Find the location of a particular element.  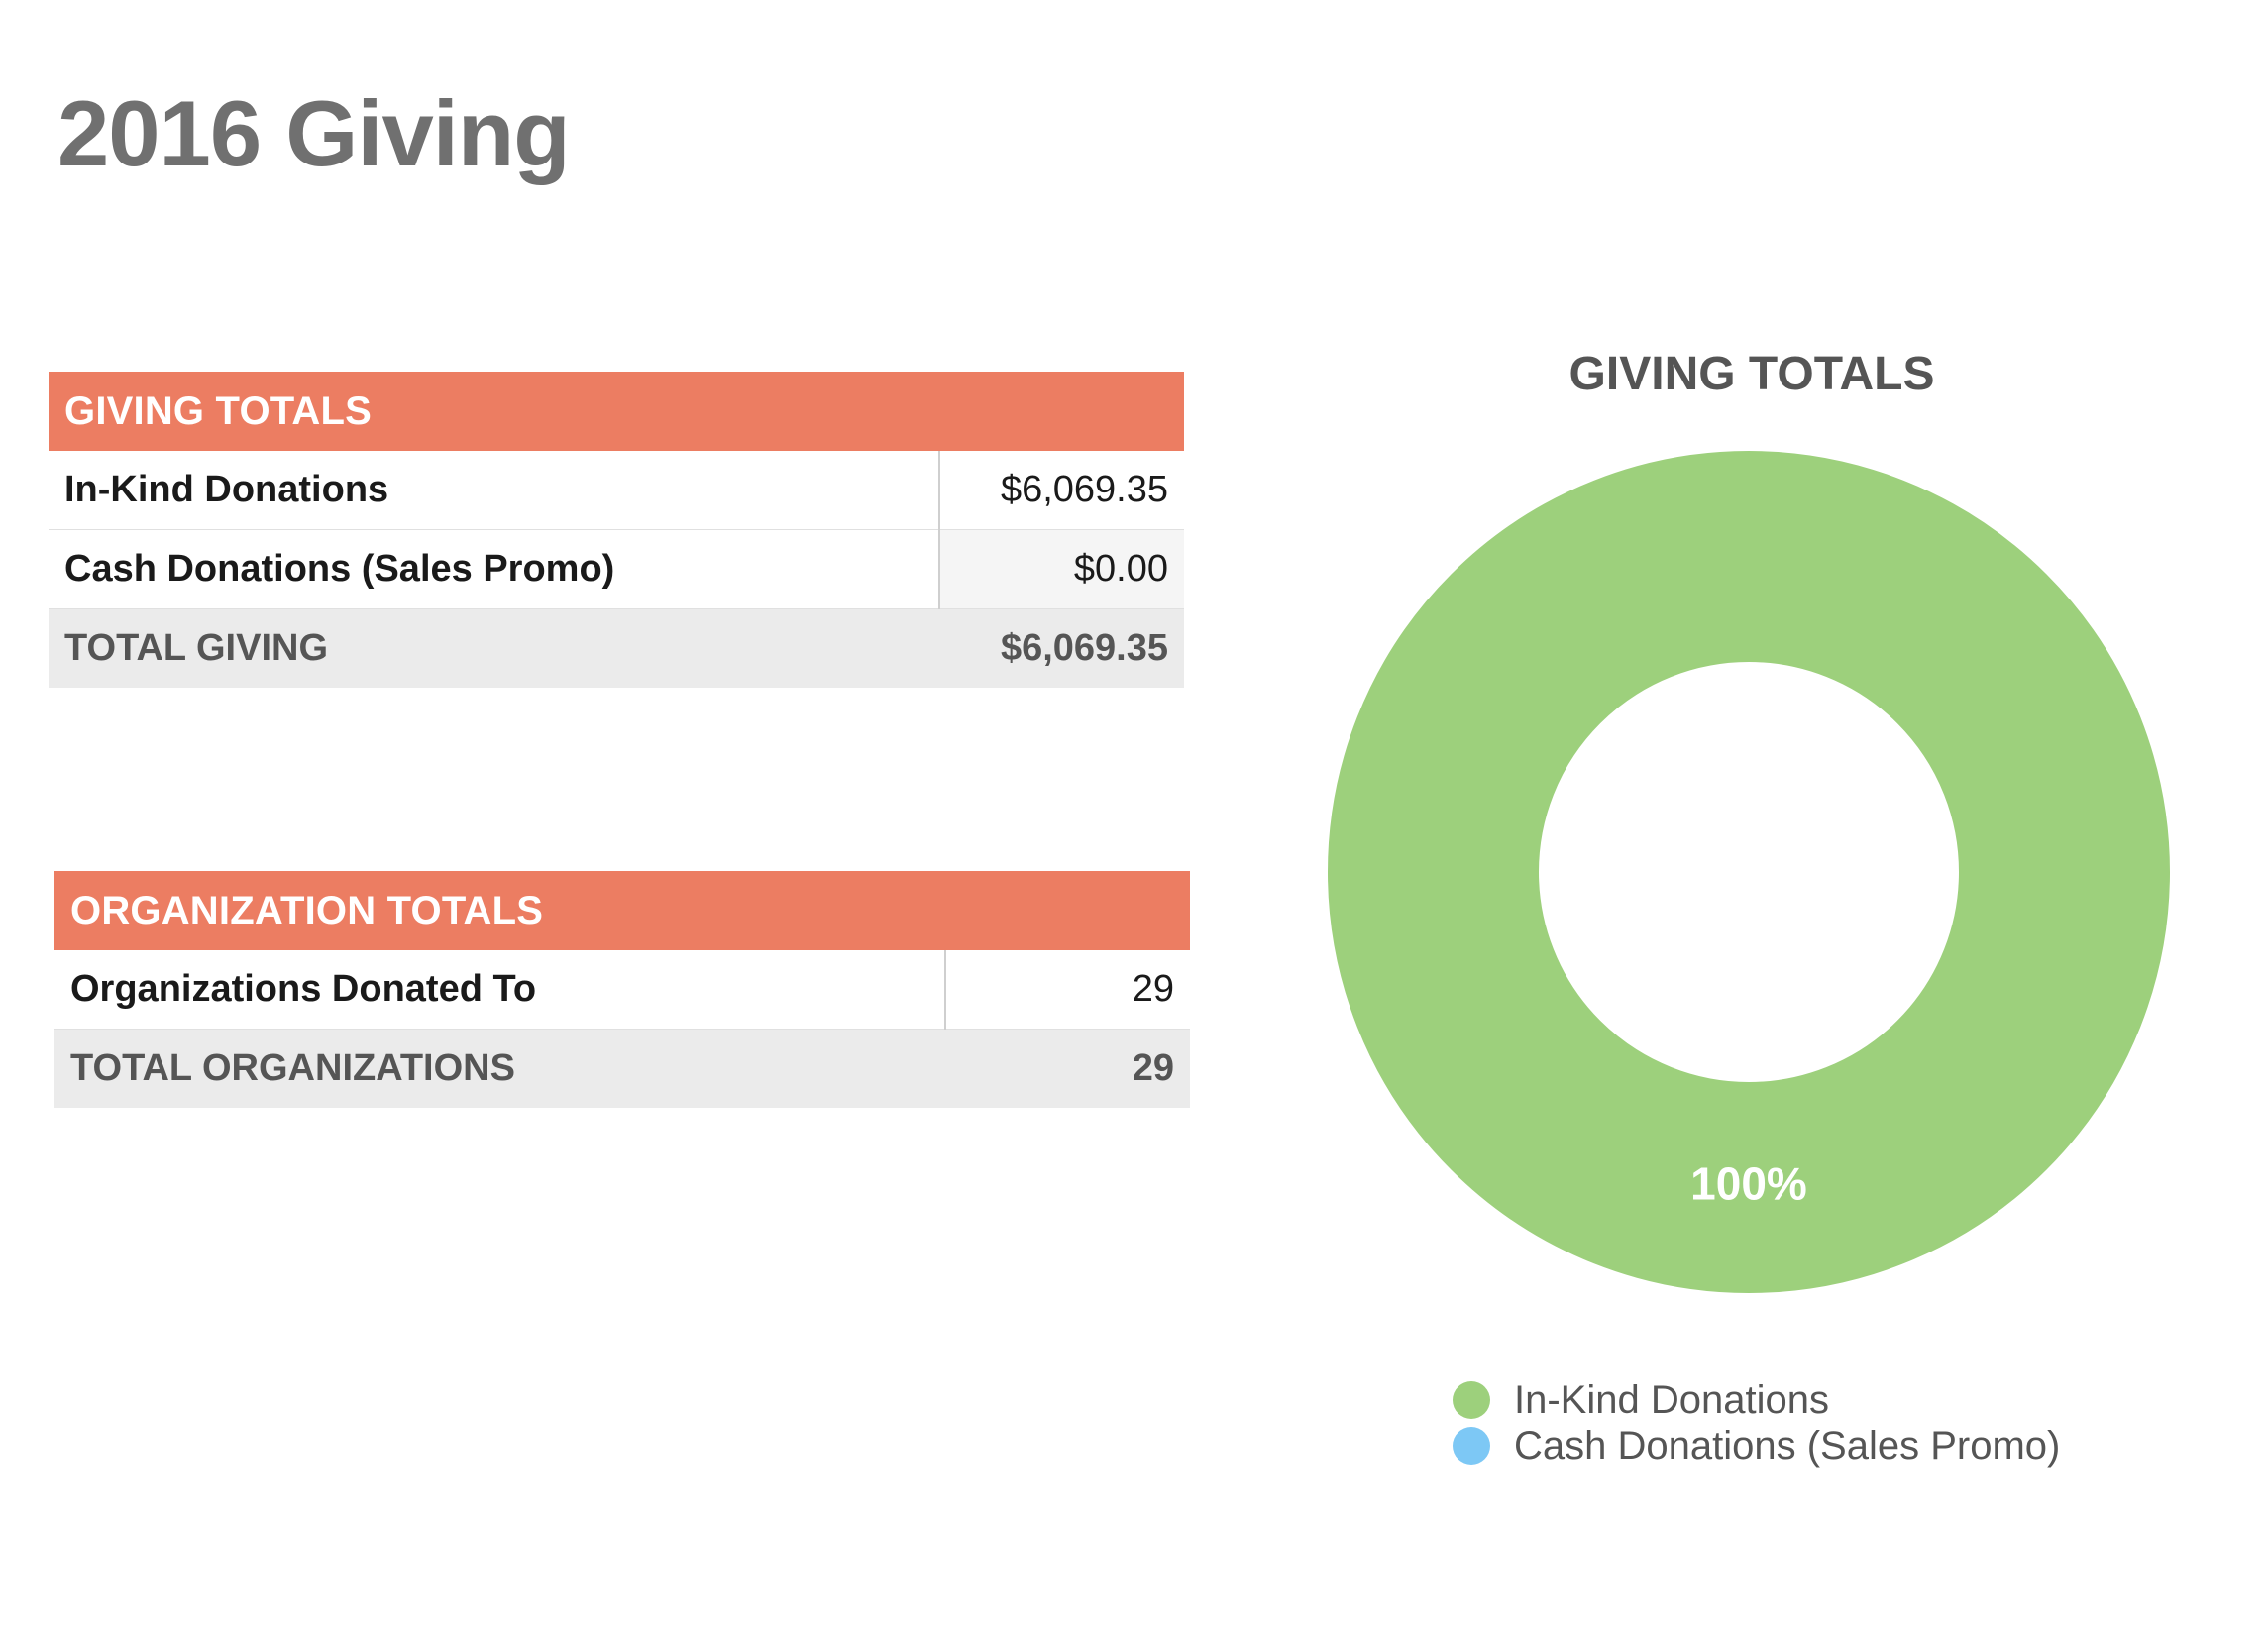

page-title: 2016 Giving is located at coordinates (314, 133).